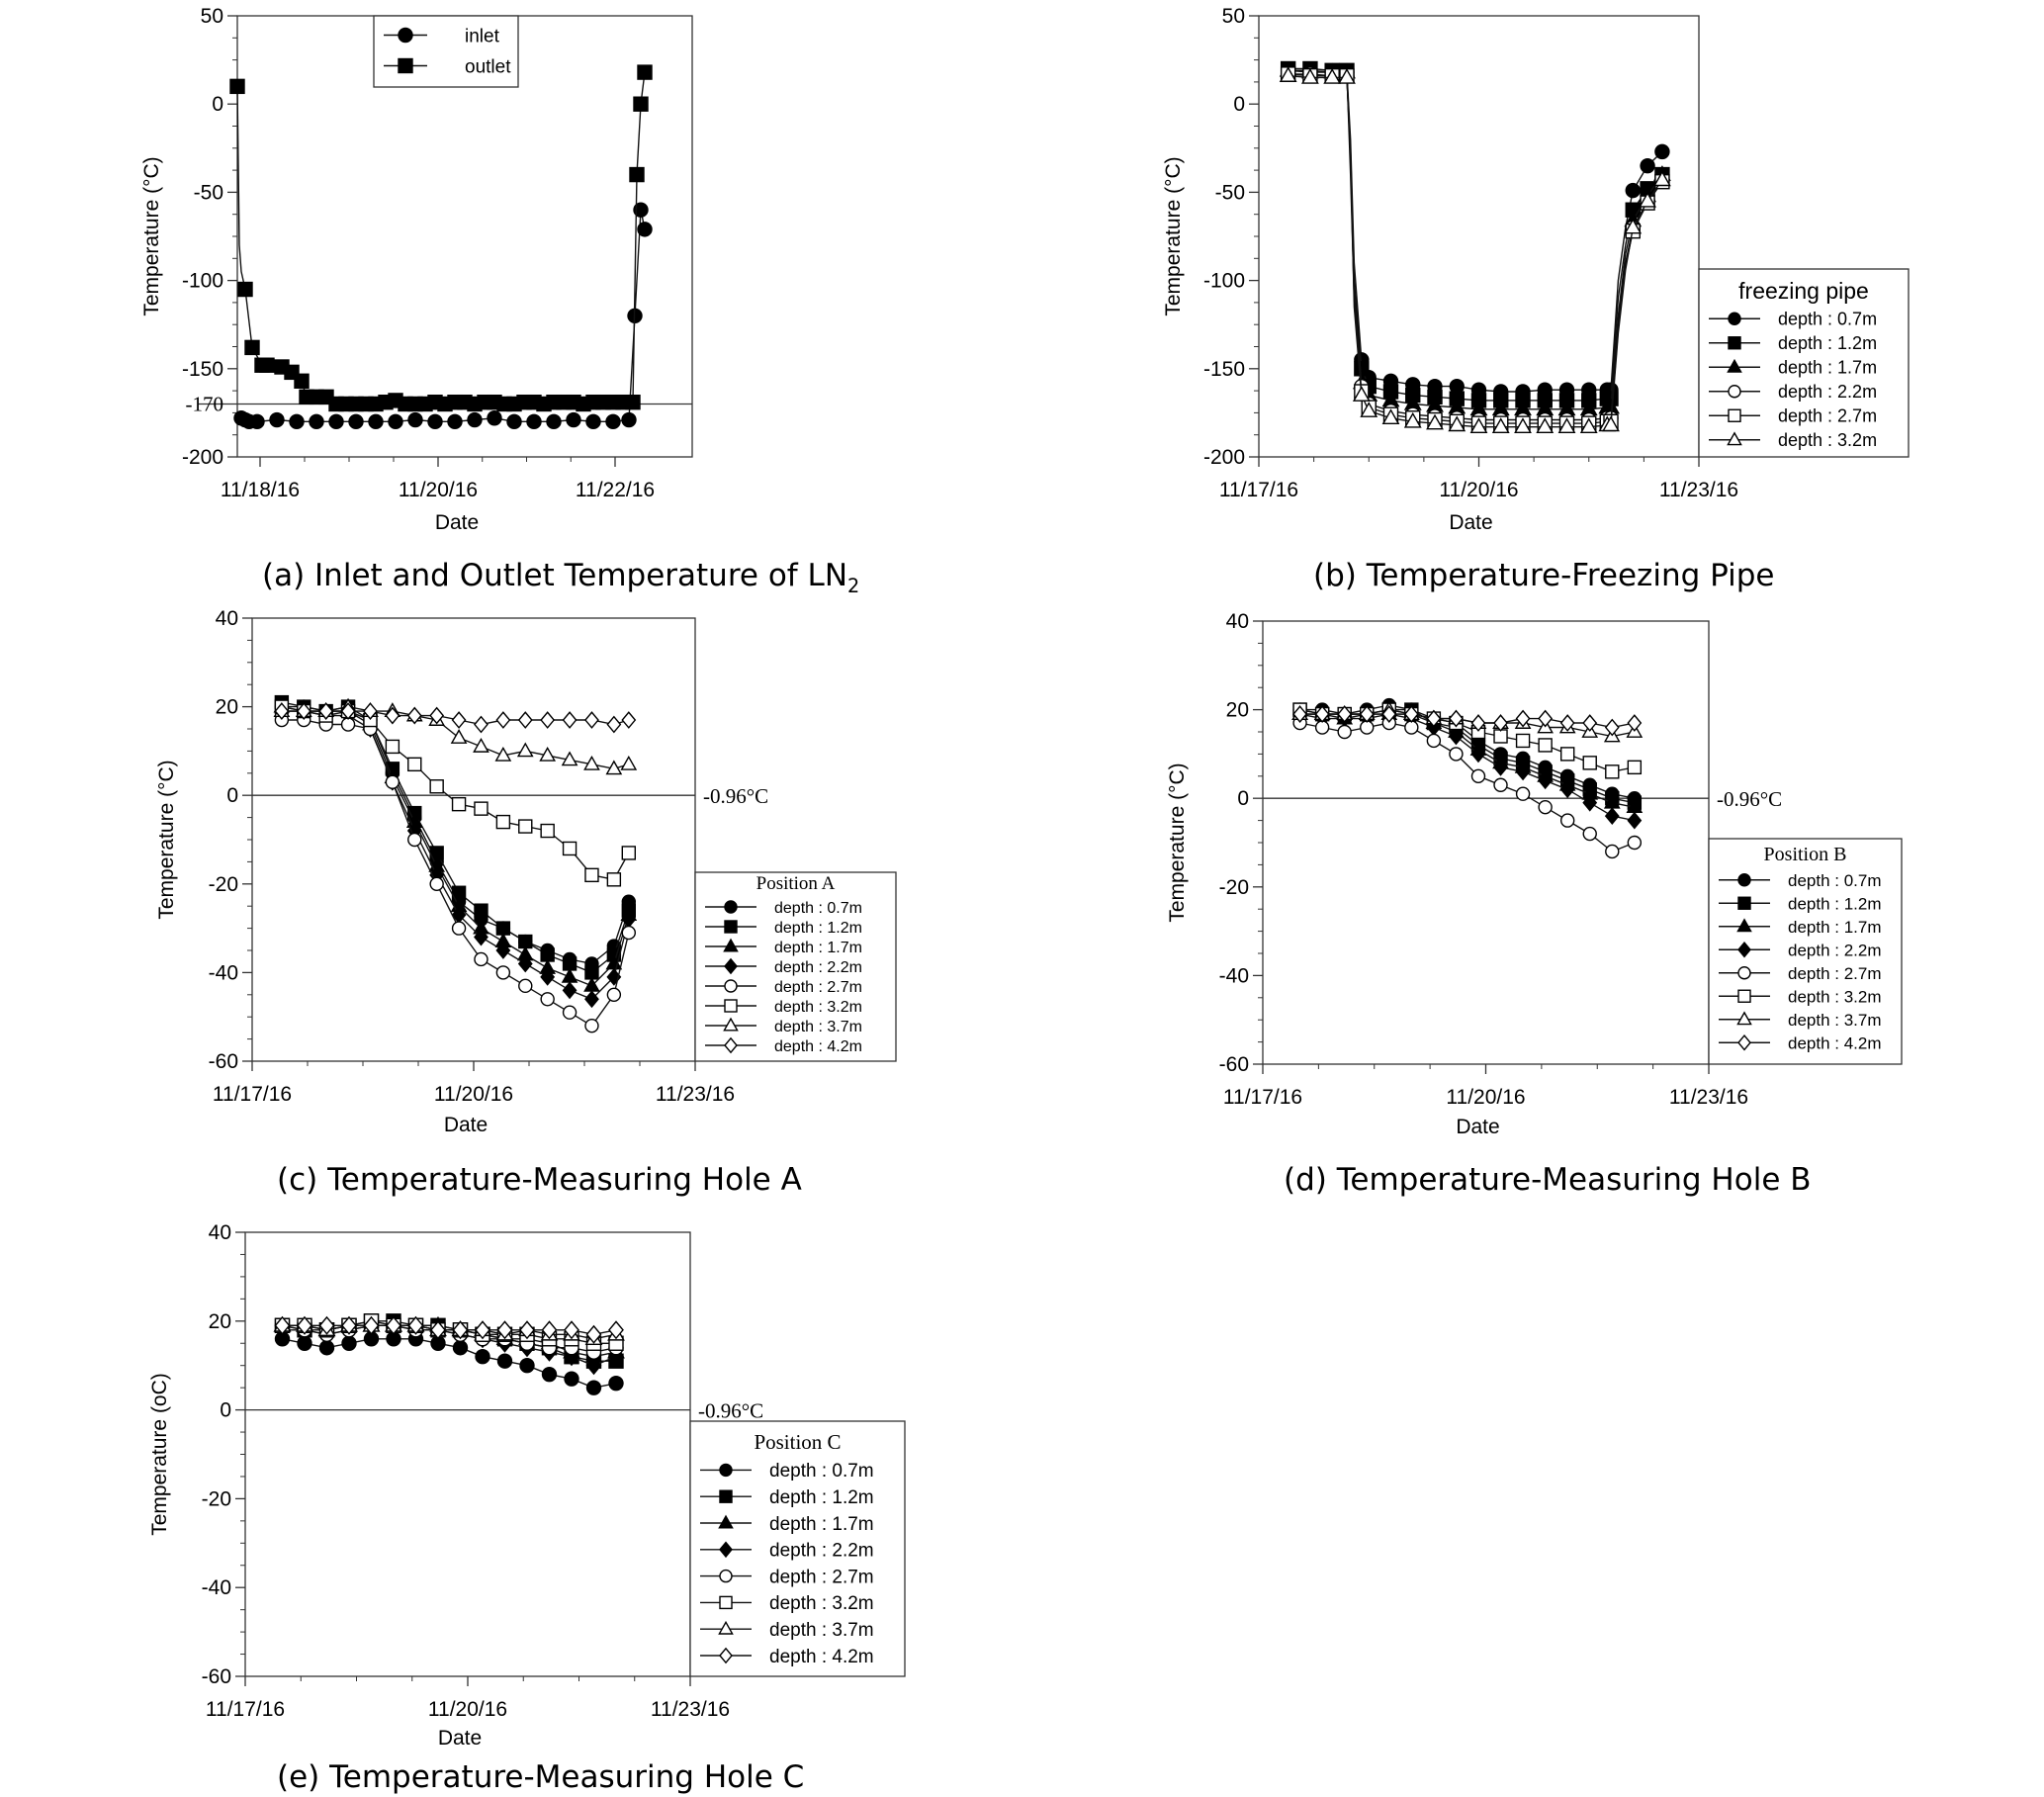 The width and height of the screenshot is (2044, 1797). I want to click on legend-label: depth : 2.2m, so click(818, 968).